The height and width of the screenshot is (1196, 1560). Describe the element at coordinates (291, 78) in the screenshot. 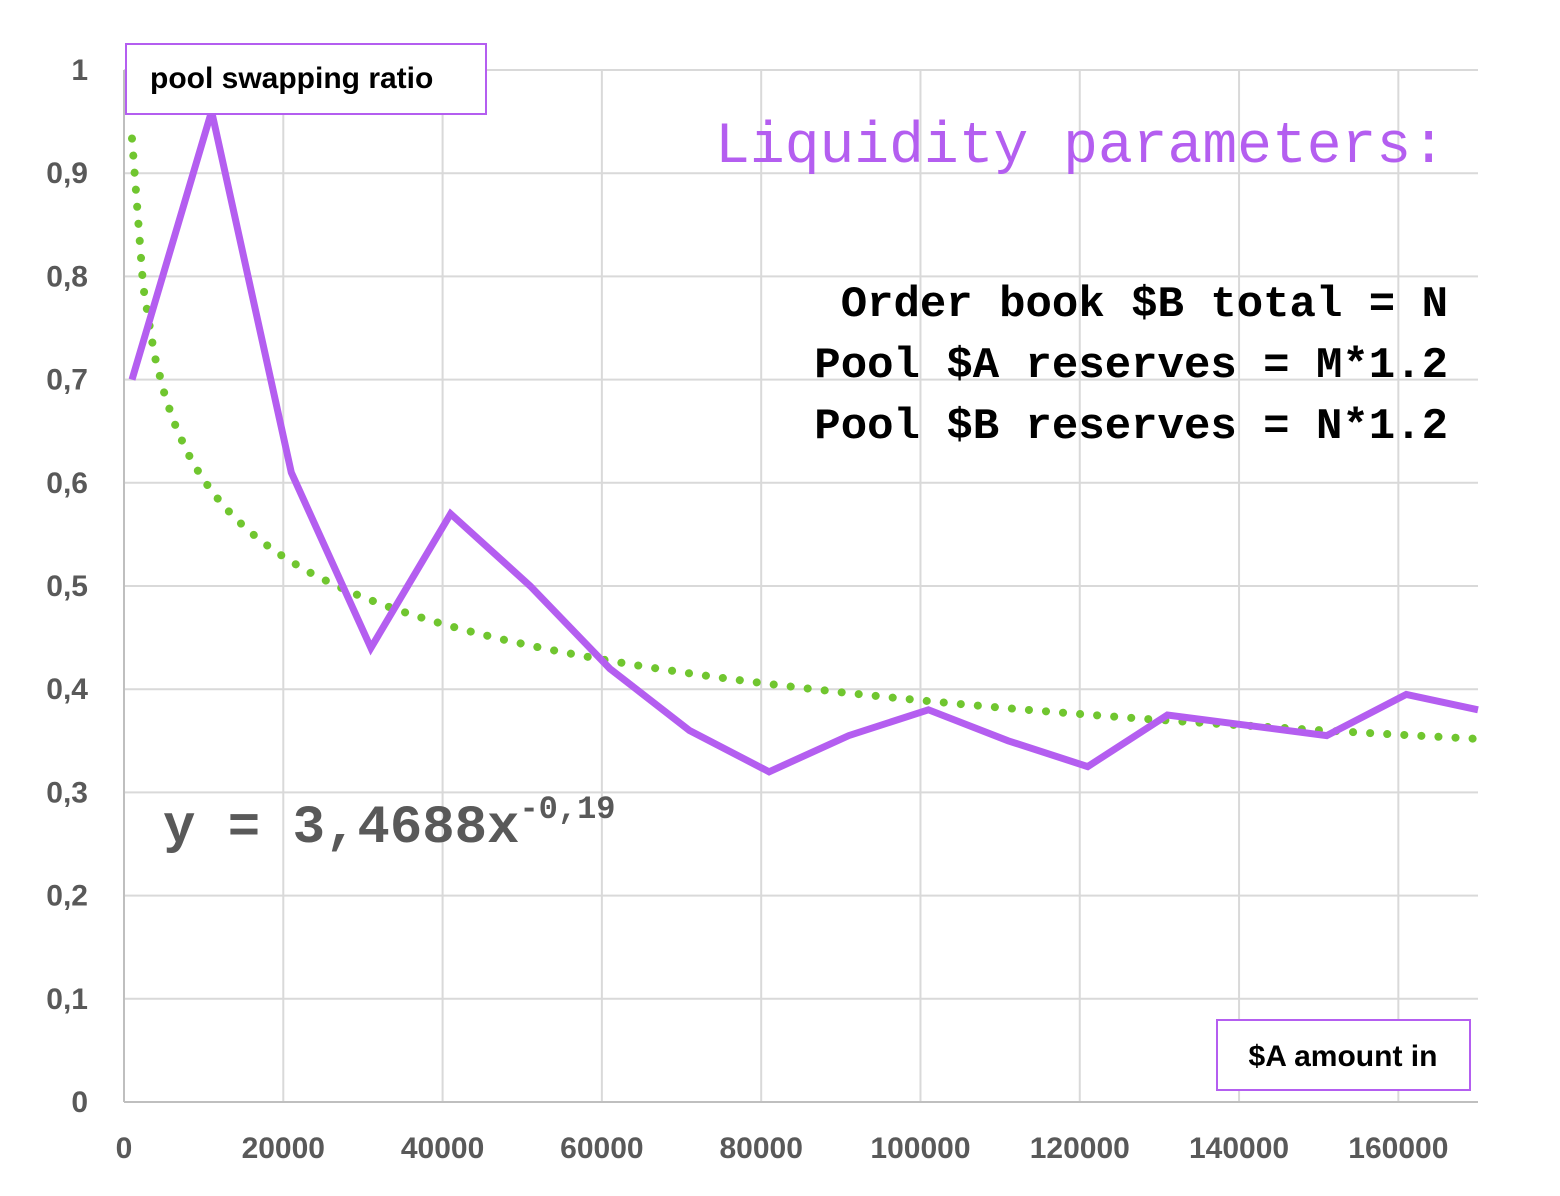

I see `y-axis-label: pool swapping ratio` at that location.